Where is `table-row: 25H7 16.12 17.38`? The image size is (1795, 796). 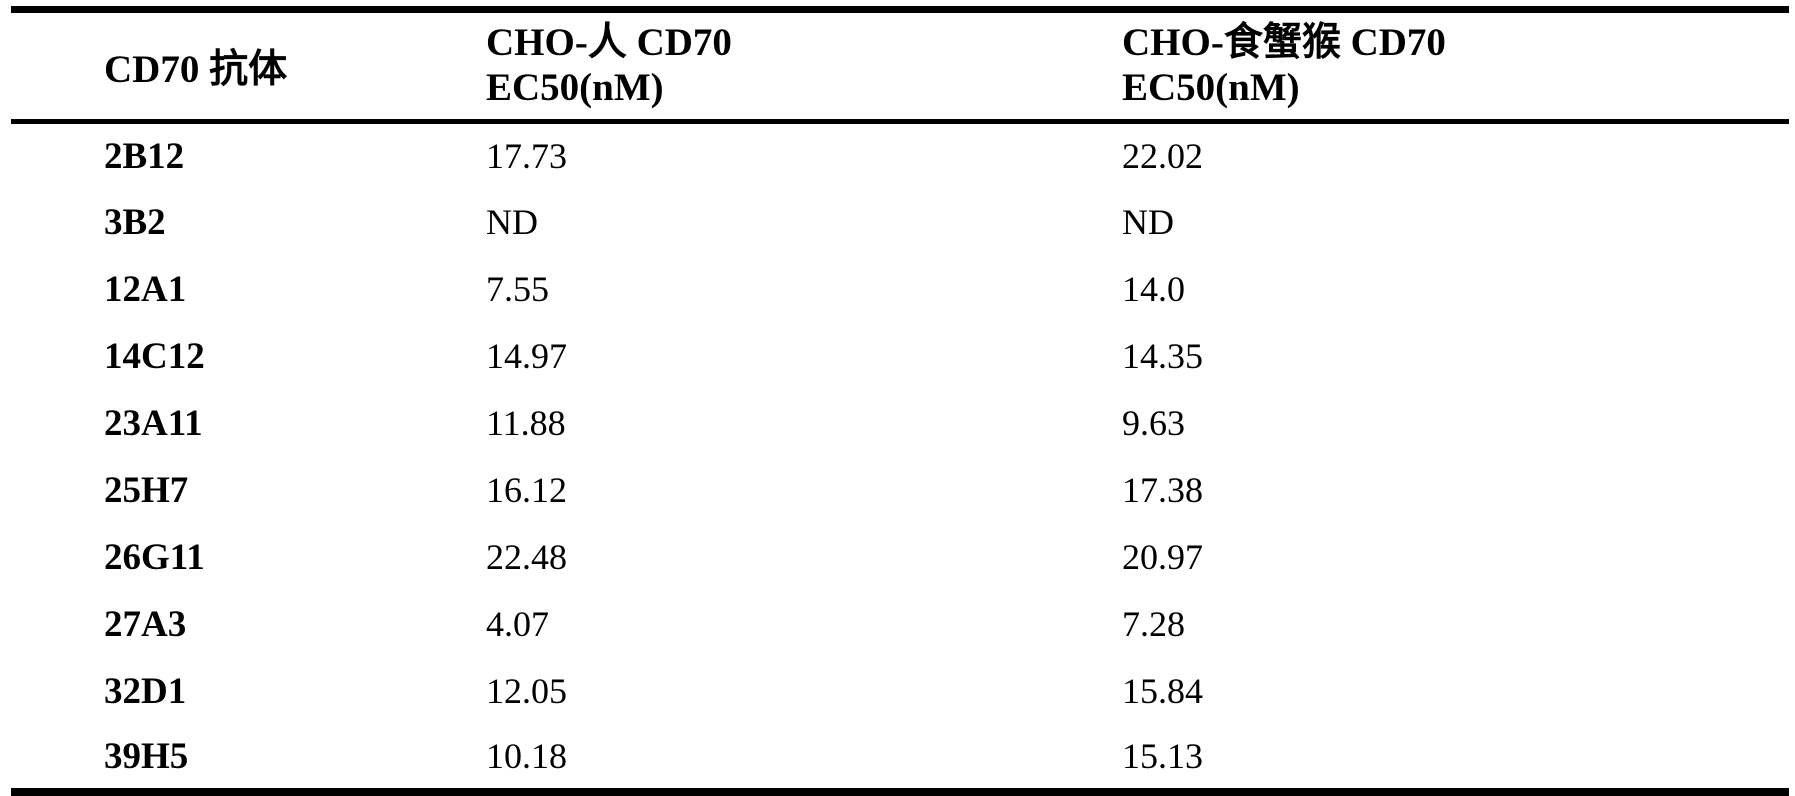 table-row: 25H7 16.12 17.38 is located at coordinates (900, 490).